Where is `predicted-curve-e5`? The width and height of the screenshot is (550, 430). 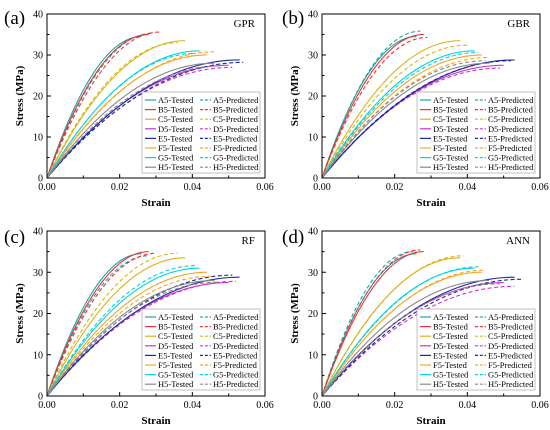
predicted-curve-e5 is located at coordinates (421, 337).